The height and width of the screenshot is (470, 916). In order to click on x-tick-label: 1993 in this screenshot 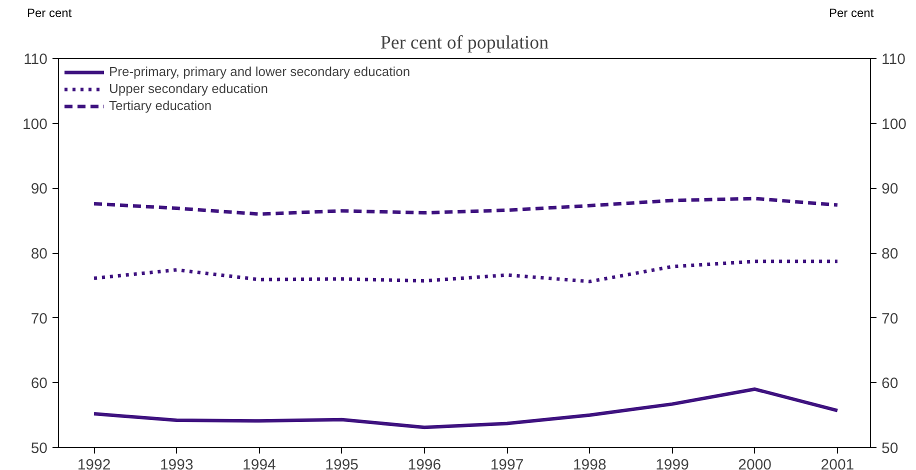, I will do `click(177, 463)`.